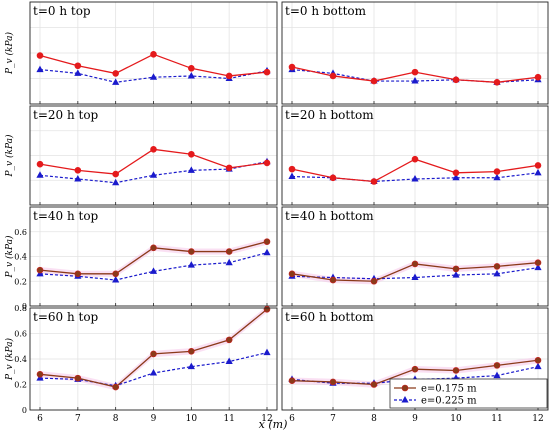  What do you see at coordinates (333, 419) in the screenshot?
I see `x-tick-label: 7` at bounding box center [333, 419].